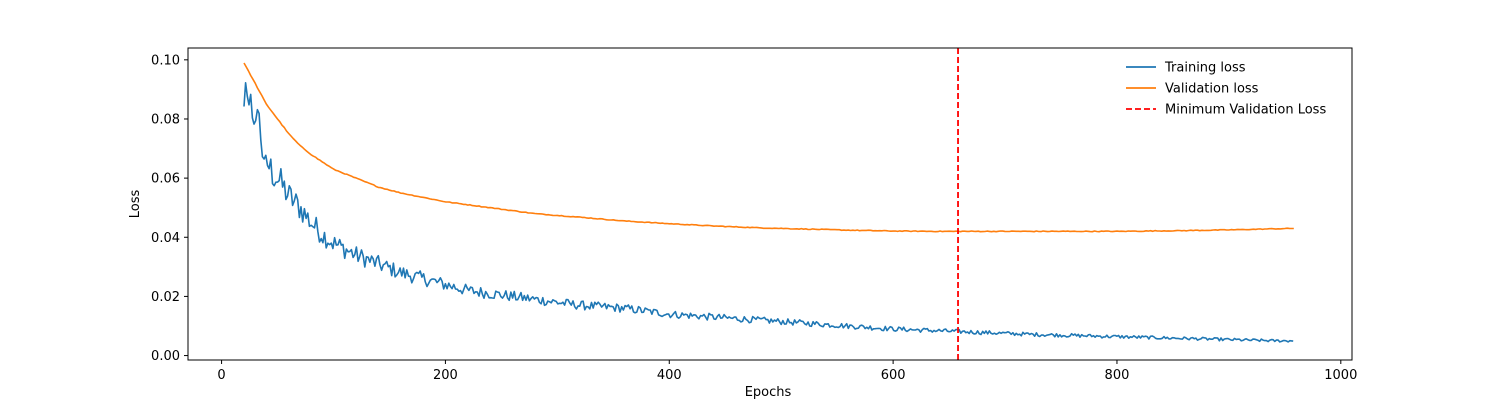 The height and width of the screenshot is (400, 1500). What do you see at coordinates (165, 179) in the screenshot?
I see `y-tick-label: 0.06` at bounding box center [165, 179].